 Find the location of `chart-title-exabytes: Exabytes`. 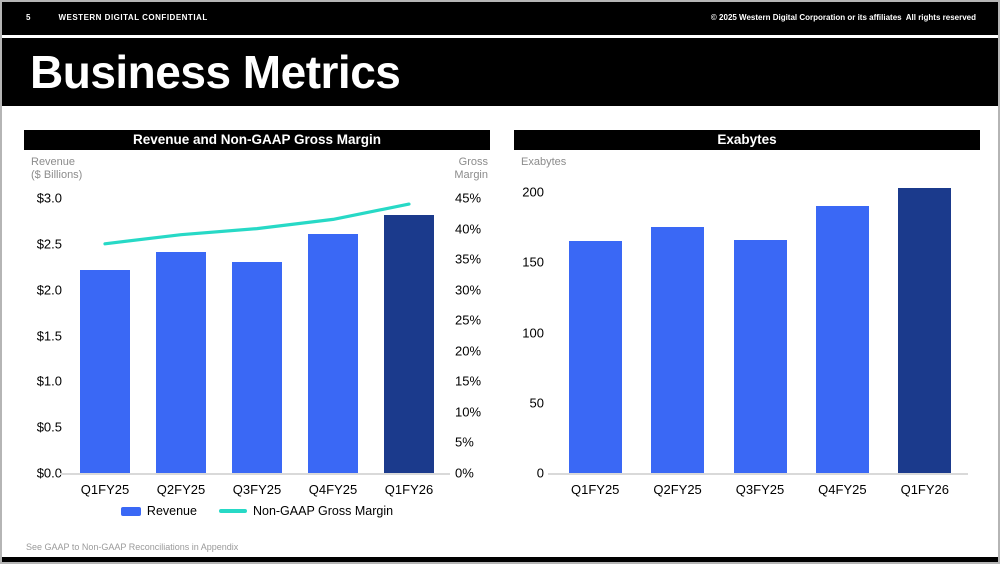

chart-title-exabytes: Exabytes is located at coordinates (747, 140).